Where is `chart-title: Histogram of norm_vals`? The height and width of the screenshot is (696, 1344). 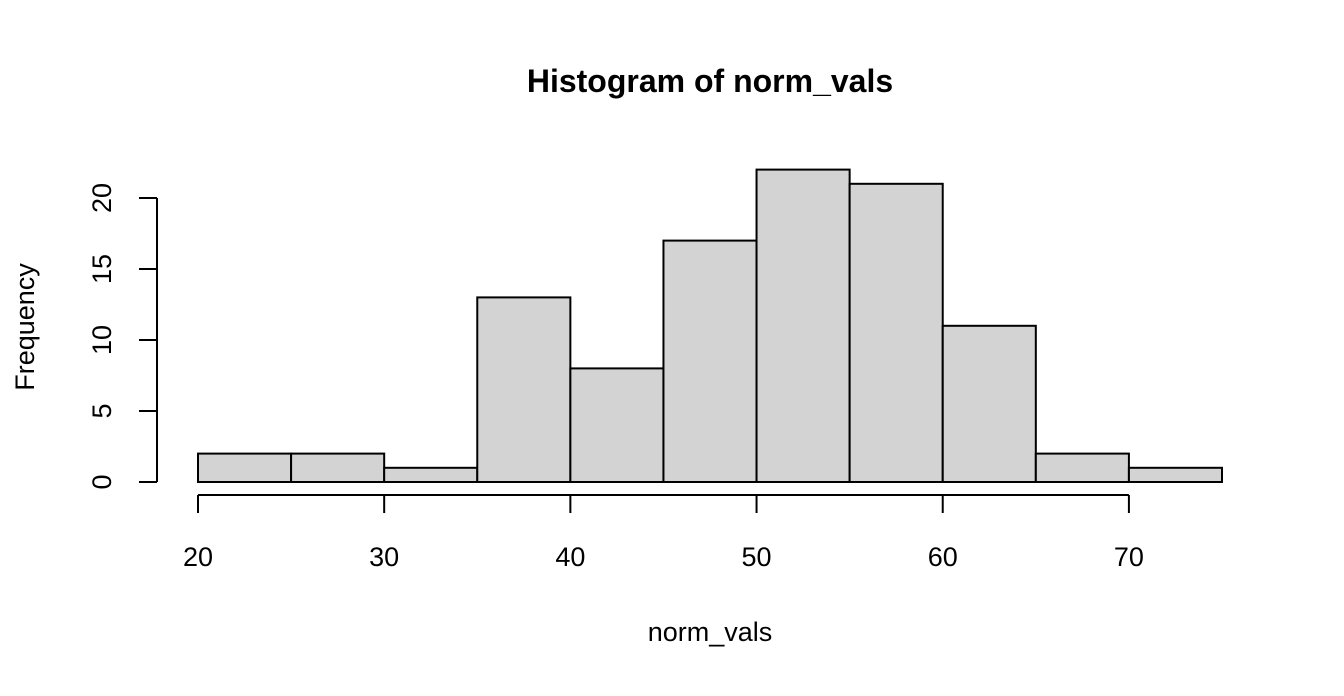
chart-title: Histogram of norm_vals is located at coordinates (710, 81).